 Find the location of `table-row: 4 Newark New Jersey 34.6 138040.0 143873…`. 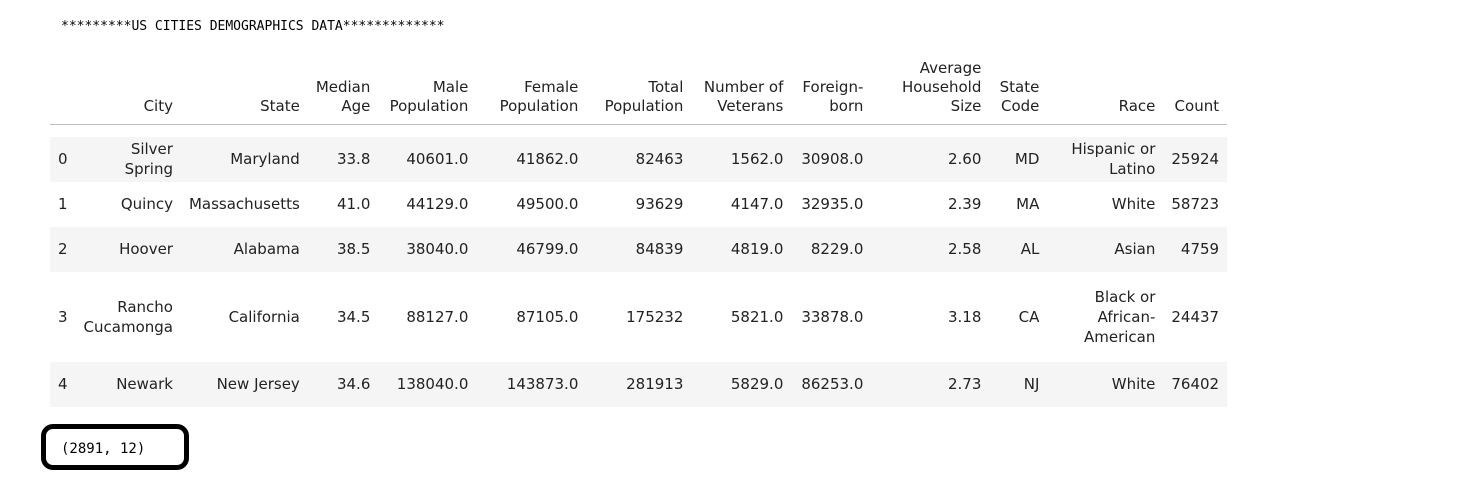

table-row: 4 Newark New Jersey 34.6 138040.0 143873… is located at coordinates (639, 384).